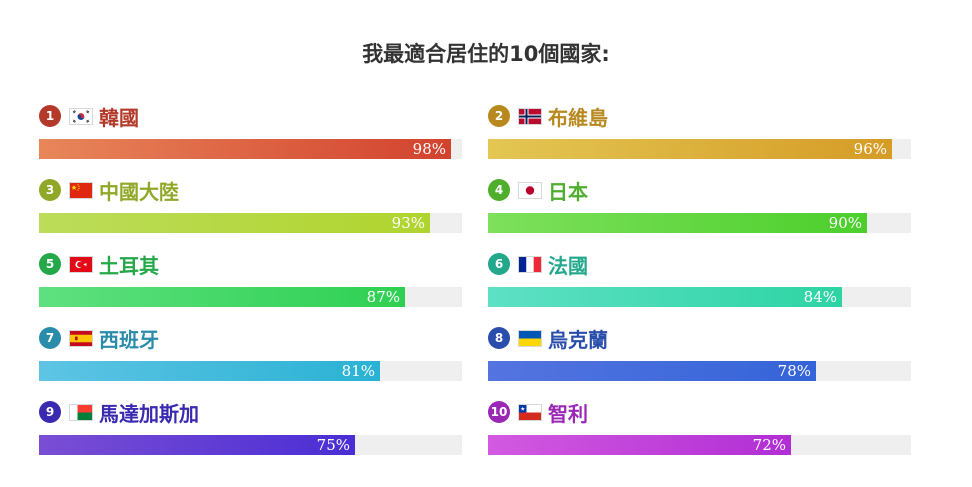 This screenshot has width=972, height=487. What do you see at coordinates (845, 223) in the screenshot?
I see `bar-value-label: 90%` at bounding box center [845, 223].